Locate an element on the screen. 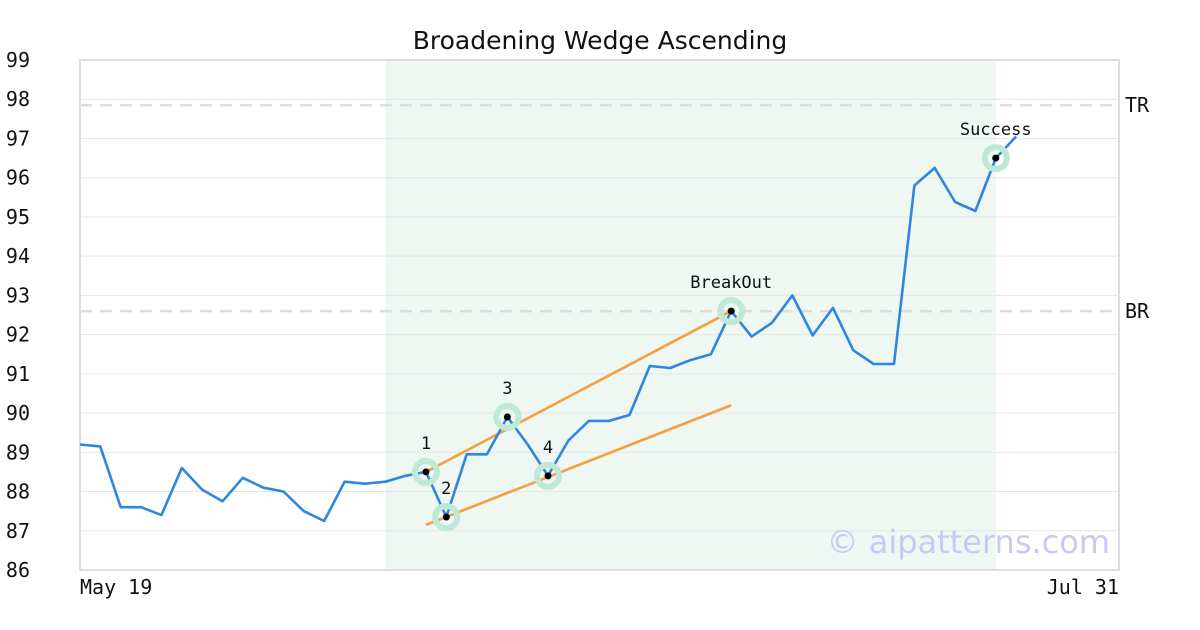 Image resolution: width=1200 pixels, height=630 pixels. y-tick-label: 92 is located at coordinates (18, 335).